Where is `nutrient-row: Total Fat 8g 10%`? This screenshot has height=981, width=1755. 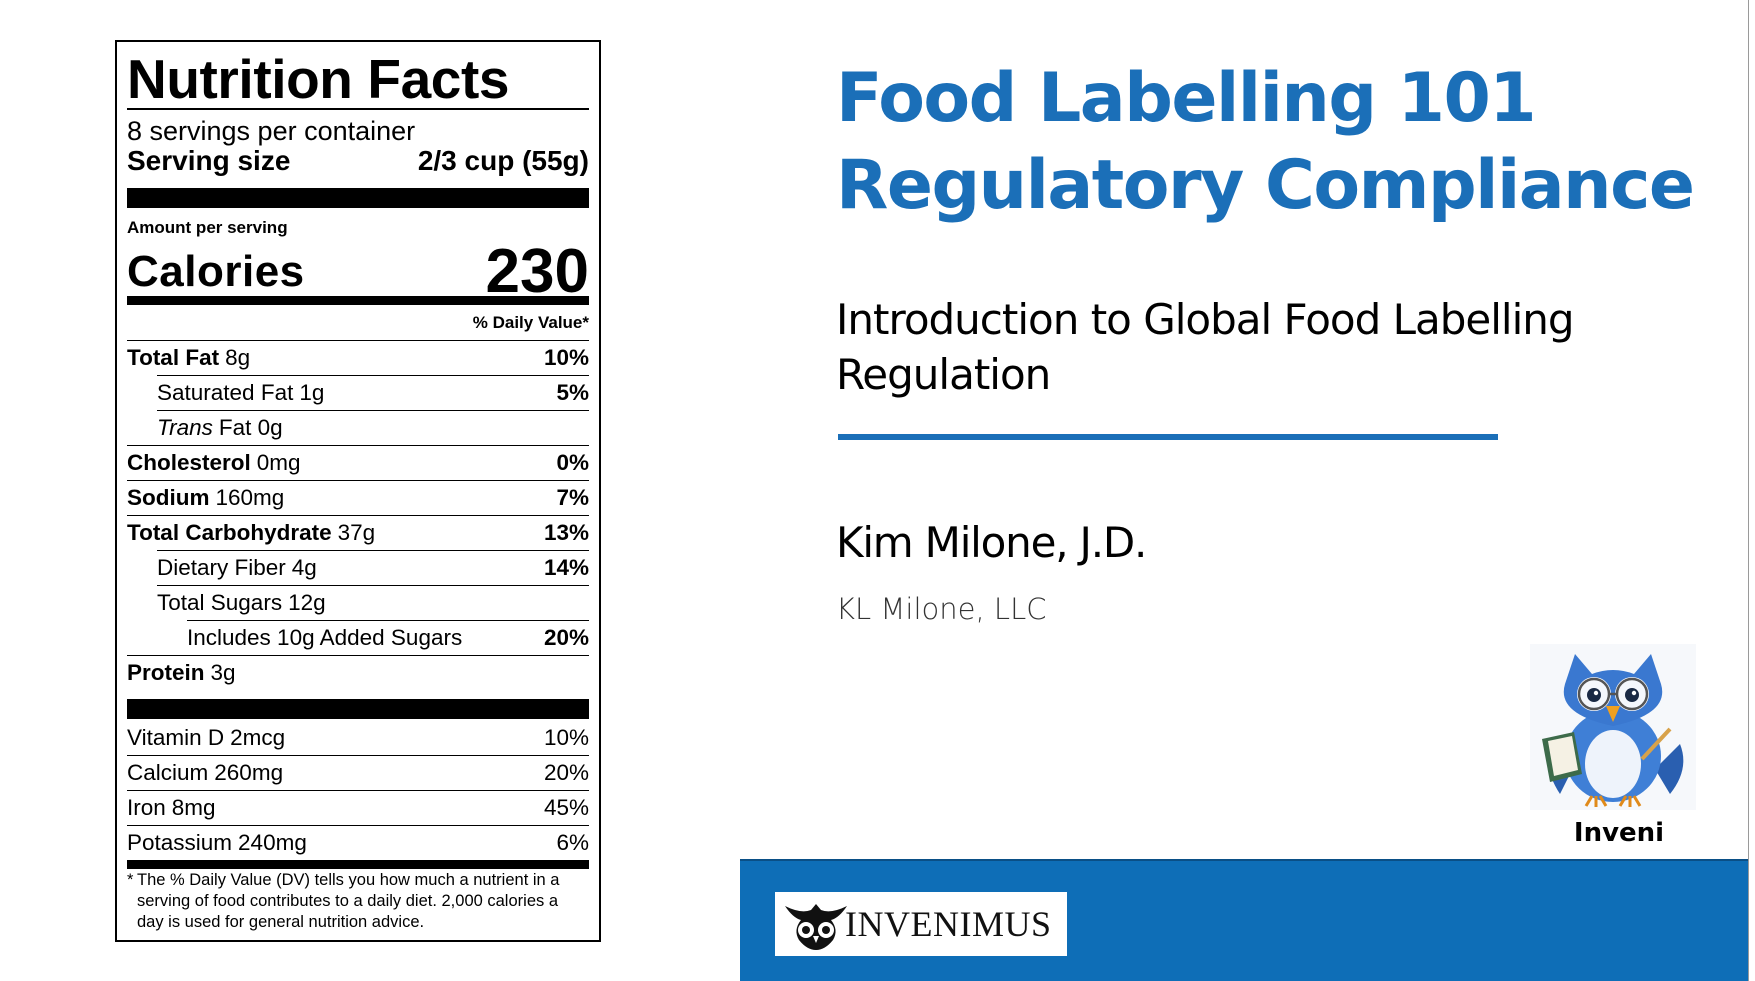 nutrient-row: Total Fat 8g 10% is located at coordinates (358, 357).